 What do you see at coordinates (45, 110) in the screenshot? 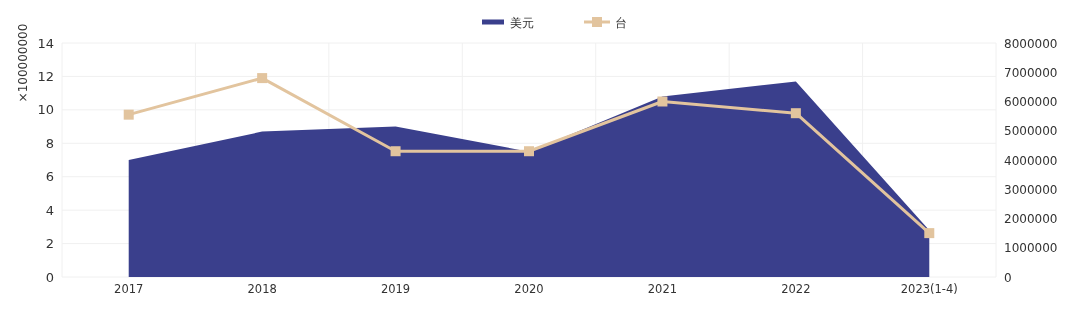
I see `y-tick-label: 10` at bounding box center [45, 110].